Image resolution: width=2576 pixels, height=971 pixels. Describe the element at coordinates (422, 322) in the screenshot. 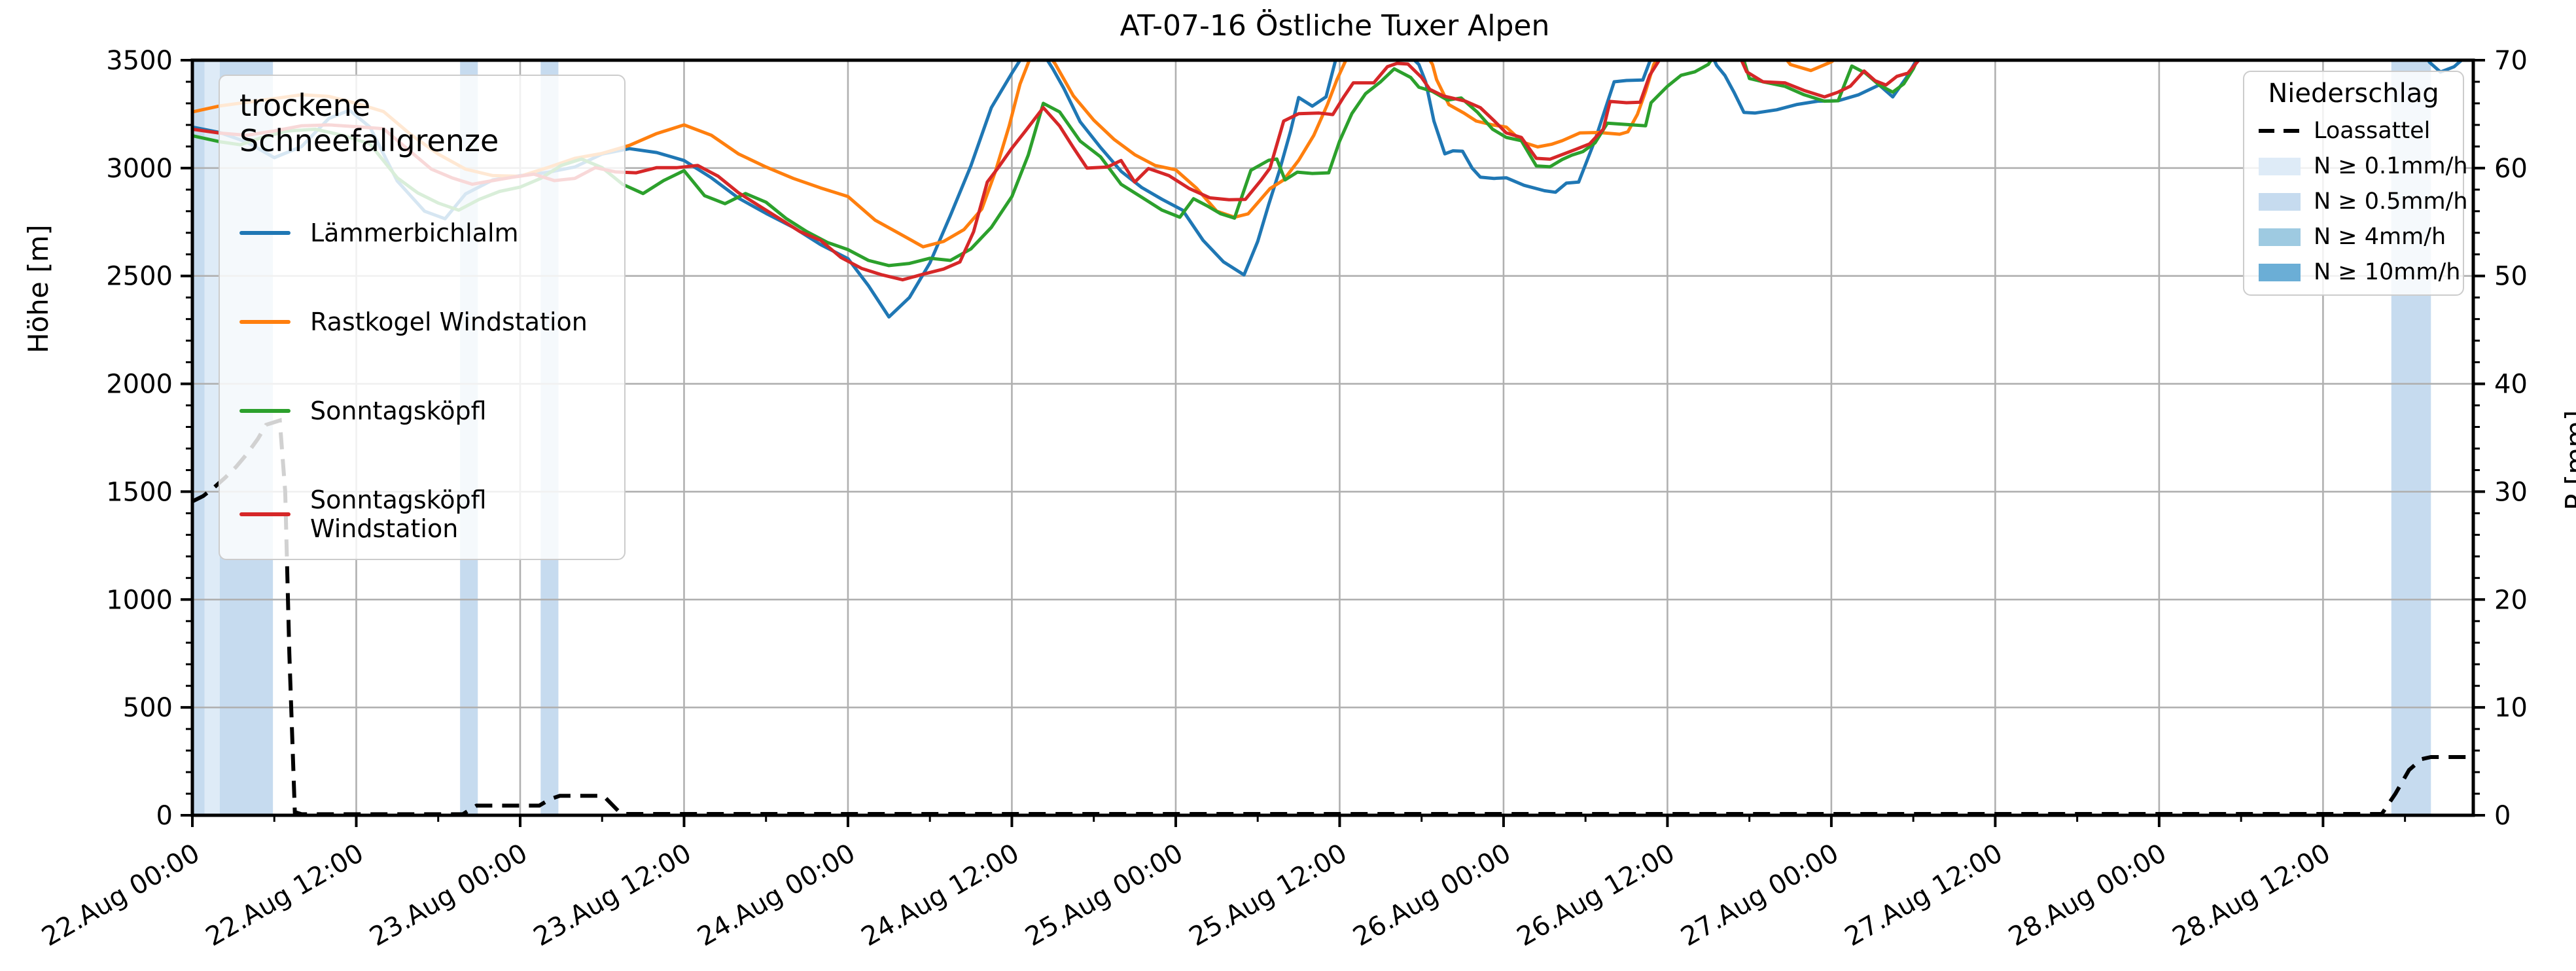

I see `legend-item-rastkogel: Rastkogel Windstation` at that location.